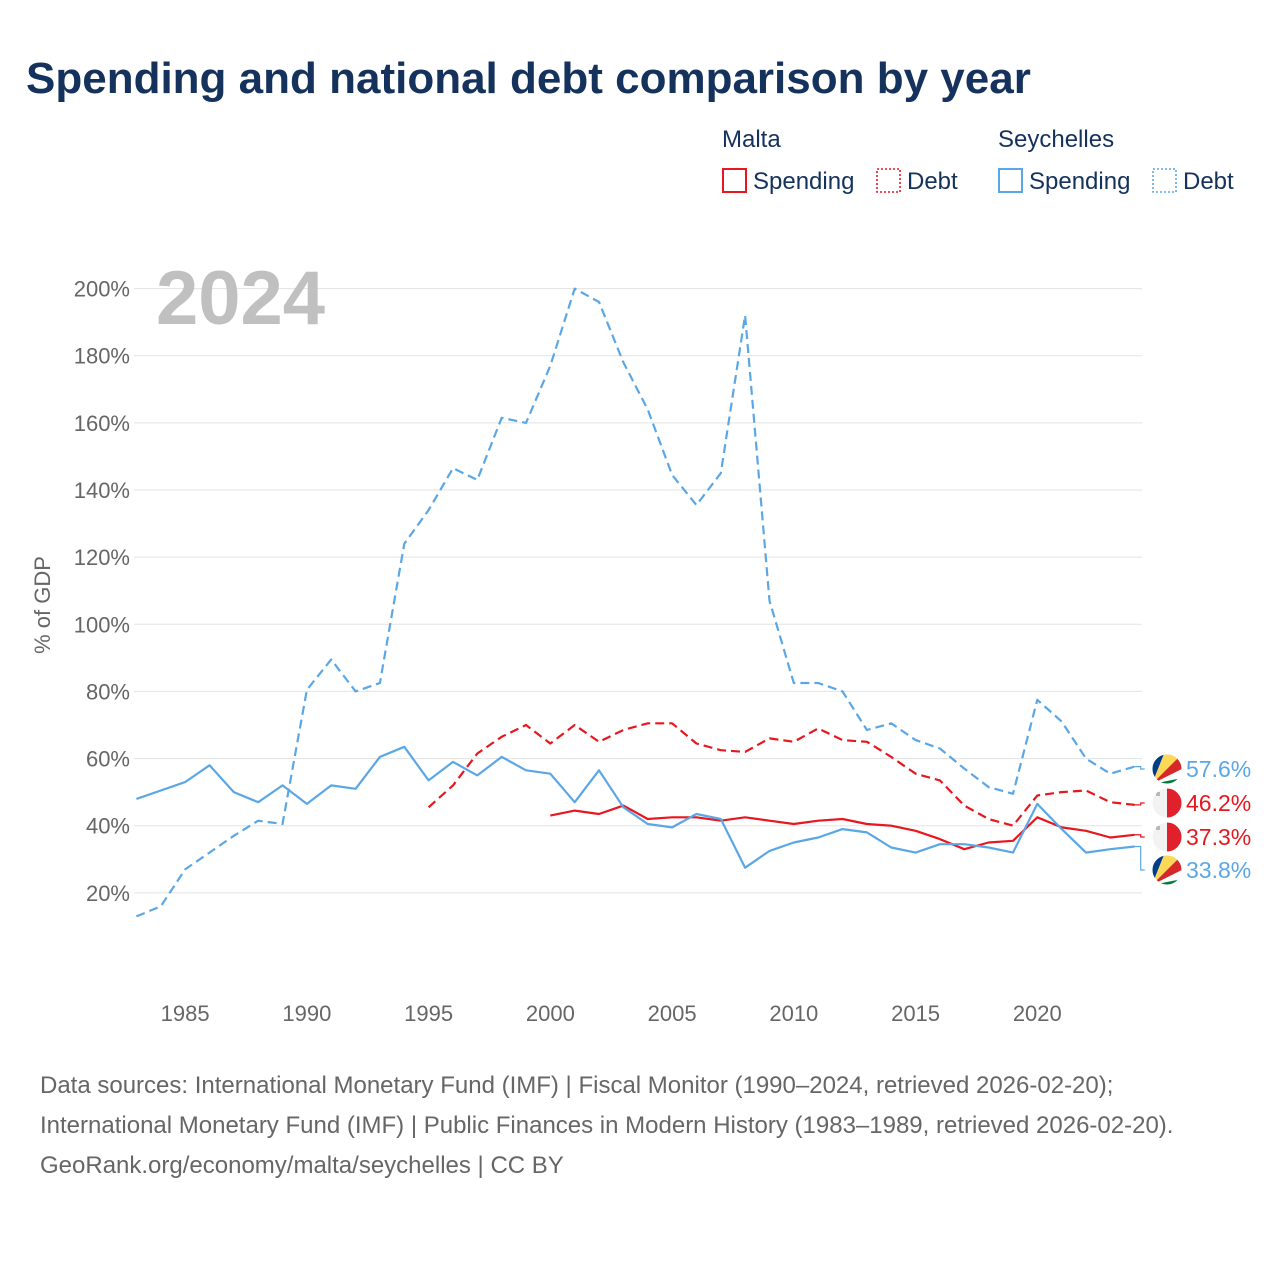 The image size is (1280, 1280). What do you see at coordinates (1192, 819) in the screenshot?
I see `end-labels: 57.6% 46.2% 37.3% 33.8%` at bounding box center [1192, 819].